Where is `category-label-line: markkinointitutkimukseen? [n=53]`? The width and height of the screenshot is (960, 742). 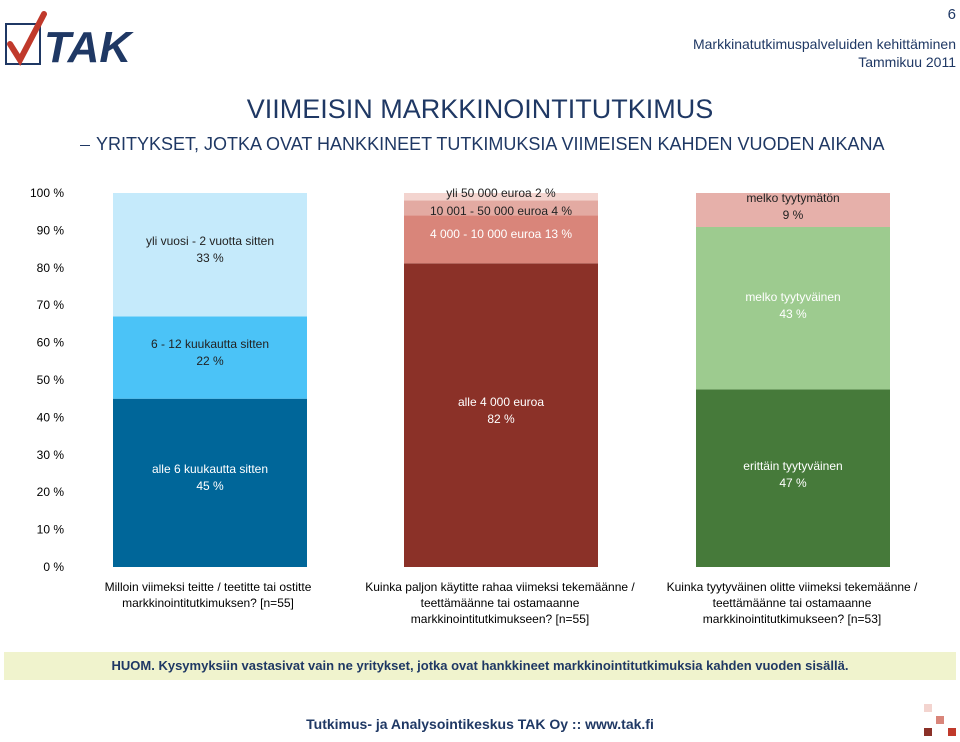 category-label-line: markkinointitutkimukseen? [n=53] is located at coordinates (792, 619).